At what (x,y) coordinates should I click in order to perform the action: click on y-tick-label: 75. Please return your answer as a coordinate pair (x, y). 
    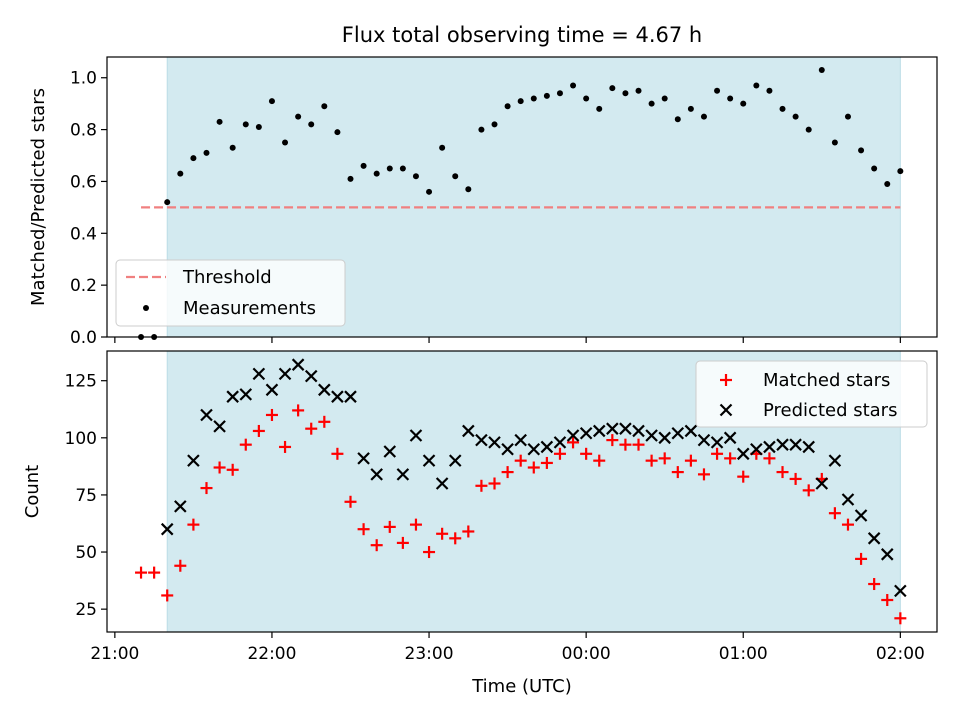
    Looking at the image, I should click on (86, 496).